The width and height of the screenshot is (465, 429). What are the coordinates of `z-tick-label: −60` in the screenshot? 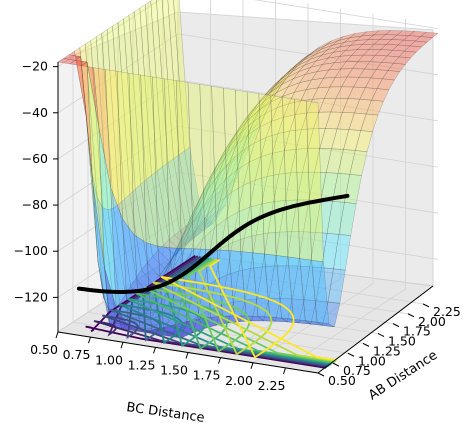 It's located at (35, 158).